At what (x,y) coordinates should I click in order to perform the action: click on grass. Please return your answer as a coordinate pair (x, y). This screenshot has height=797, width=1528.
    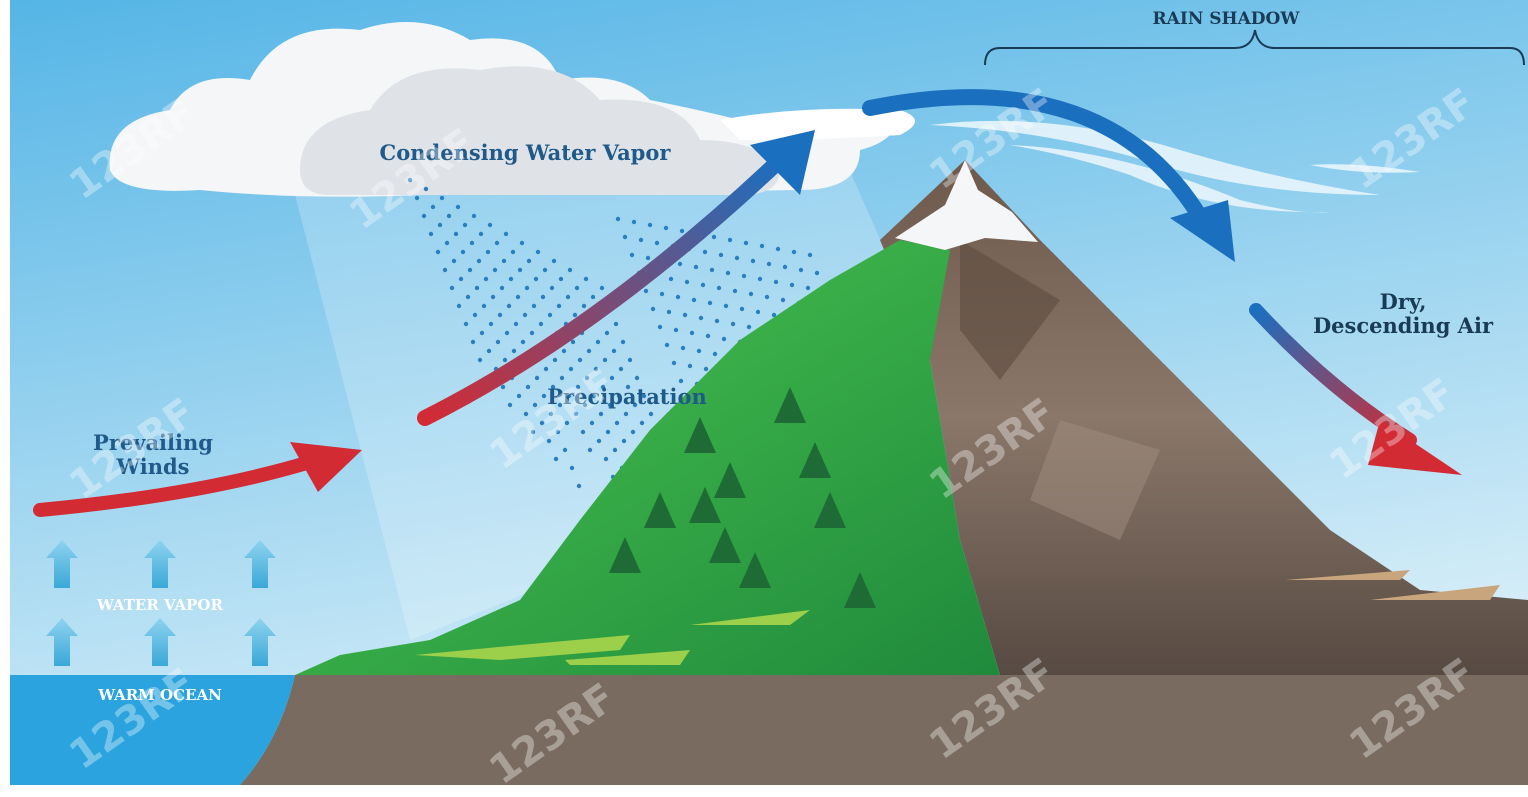
    Looking at the image, I should click on (957, 617).